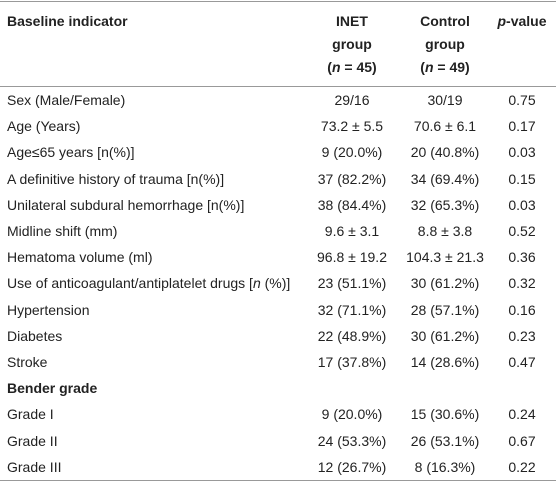  Describe the element at coordinates (278, 388) in the screenshot. I see `table-row: Bender grade` at that location.